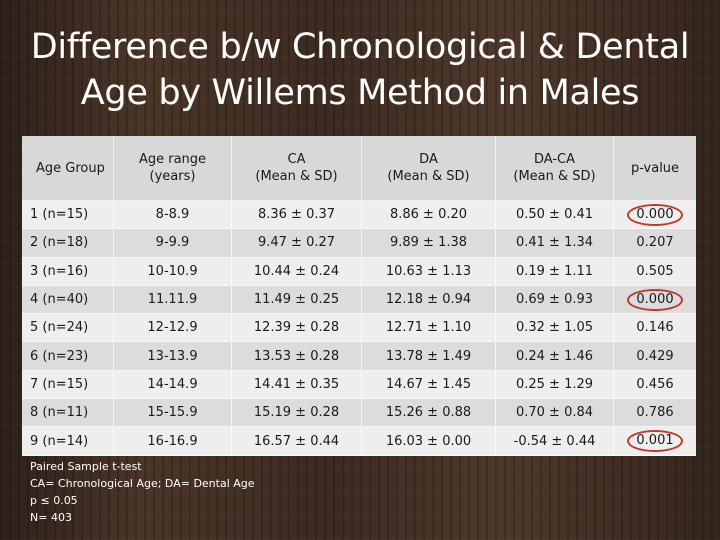  Describe the element at coordinates (555, 300) in the screenshot. I see `cell-da-ca: 0.69 ± 0.93` at that location.